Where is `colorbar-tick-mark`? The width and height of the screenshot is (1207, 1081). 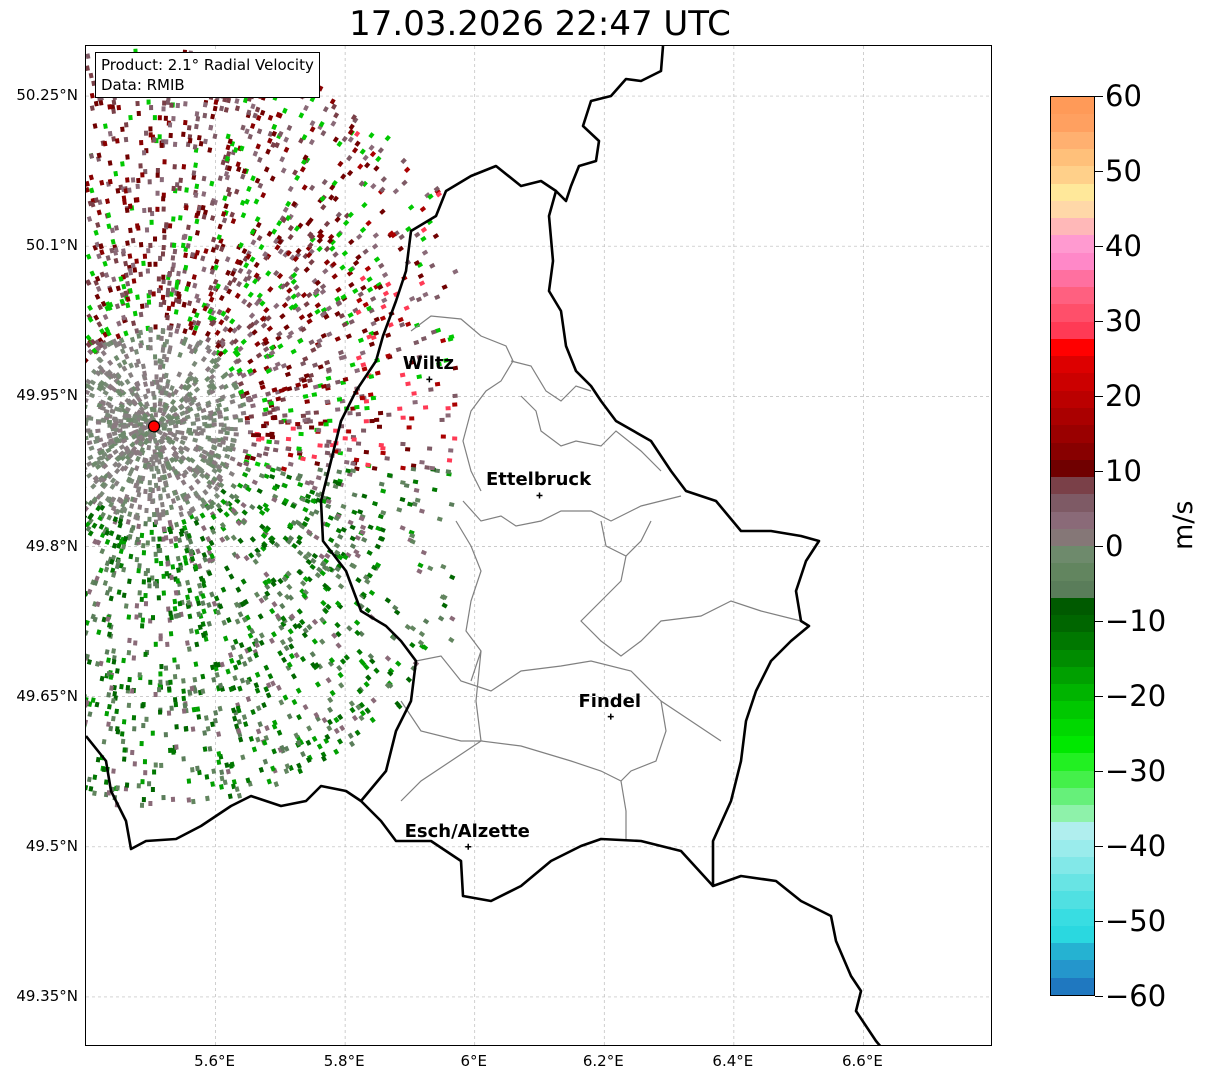 colorbar-tick-mark is located at coordinates (1099, 321).